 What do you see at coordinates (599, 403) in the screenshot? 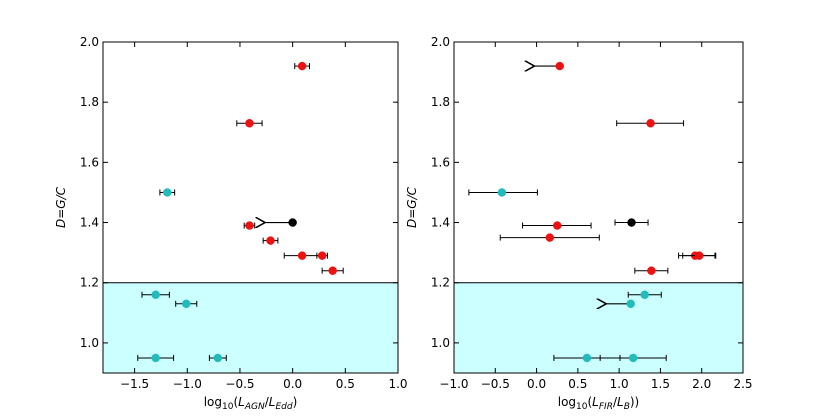
I see `x-axis-title: log10(LFIR/LB))` at bounding box center [599, 403].